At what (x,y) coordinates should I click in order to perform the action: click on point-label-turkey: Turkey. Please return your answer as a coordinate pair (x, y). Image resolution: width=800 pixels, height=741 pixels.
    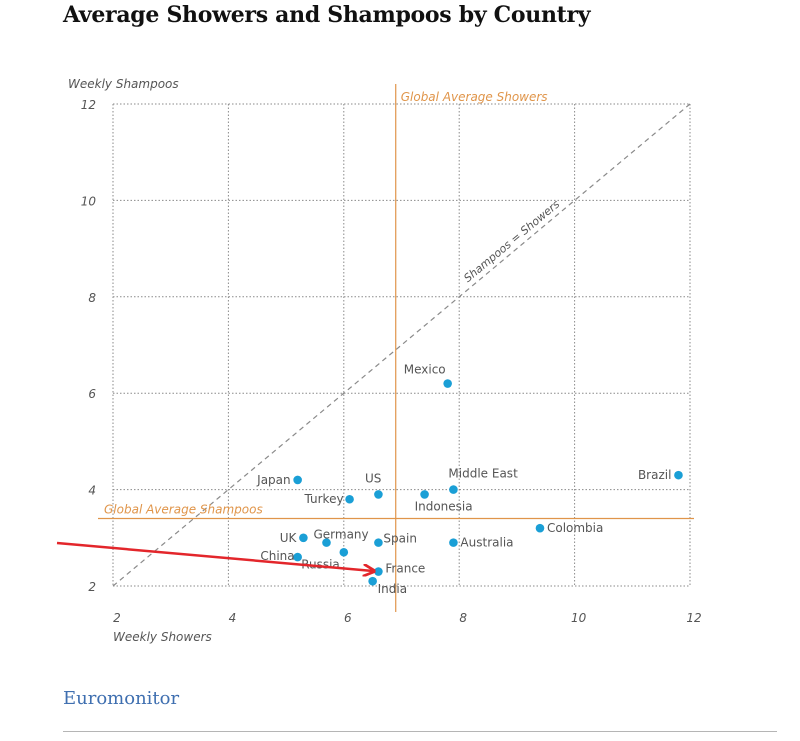
    Looking at the image, I should click on (324, 499).